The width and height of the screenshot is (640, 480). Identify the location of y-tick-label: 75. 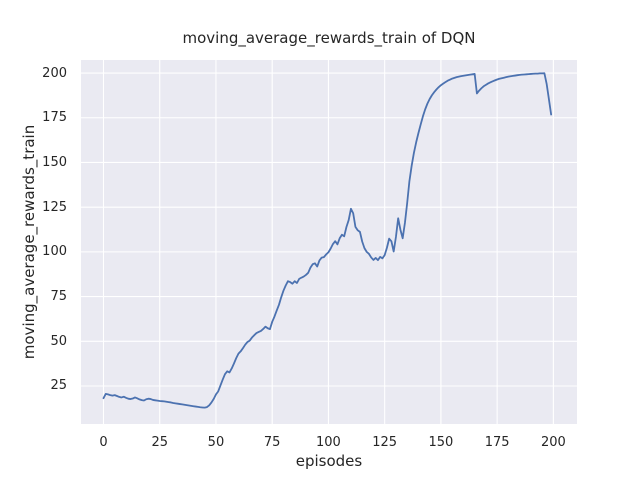
(58, 297).